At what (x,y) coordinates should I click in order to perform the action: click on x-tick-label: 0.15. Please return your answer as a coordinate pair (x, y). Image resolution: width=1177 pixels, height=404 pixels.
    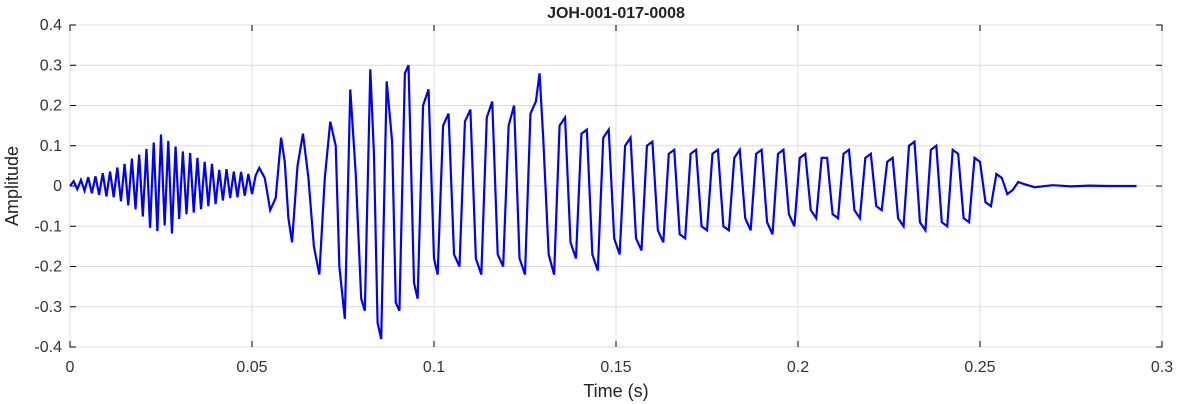
    Looking at the image, I should click on (615, 367).